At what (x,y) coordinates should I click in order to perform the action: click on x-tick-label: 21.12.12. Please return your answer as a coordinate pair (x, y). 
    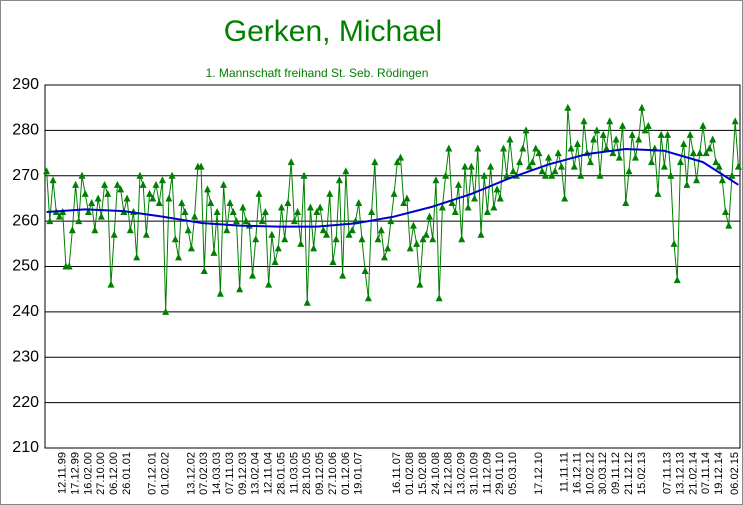
    Looking at the image, I should click on (629, 473).